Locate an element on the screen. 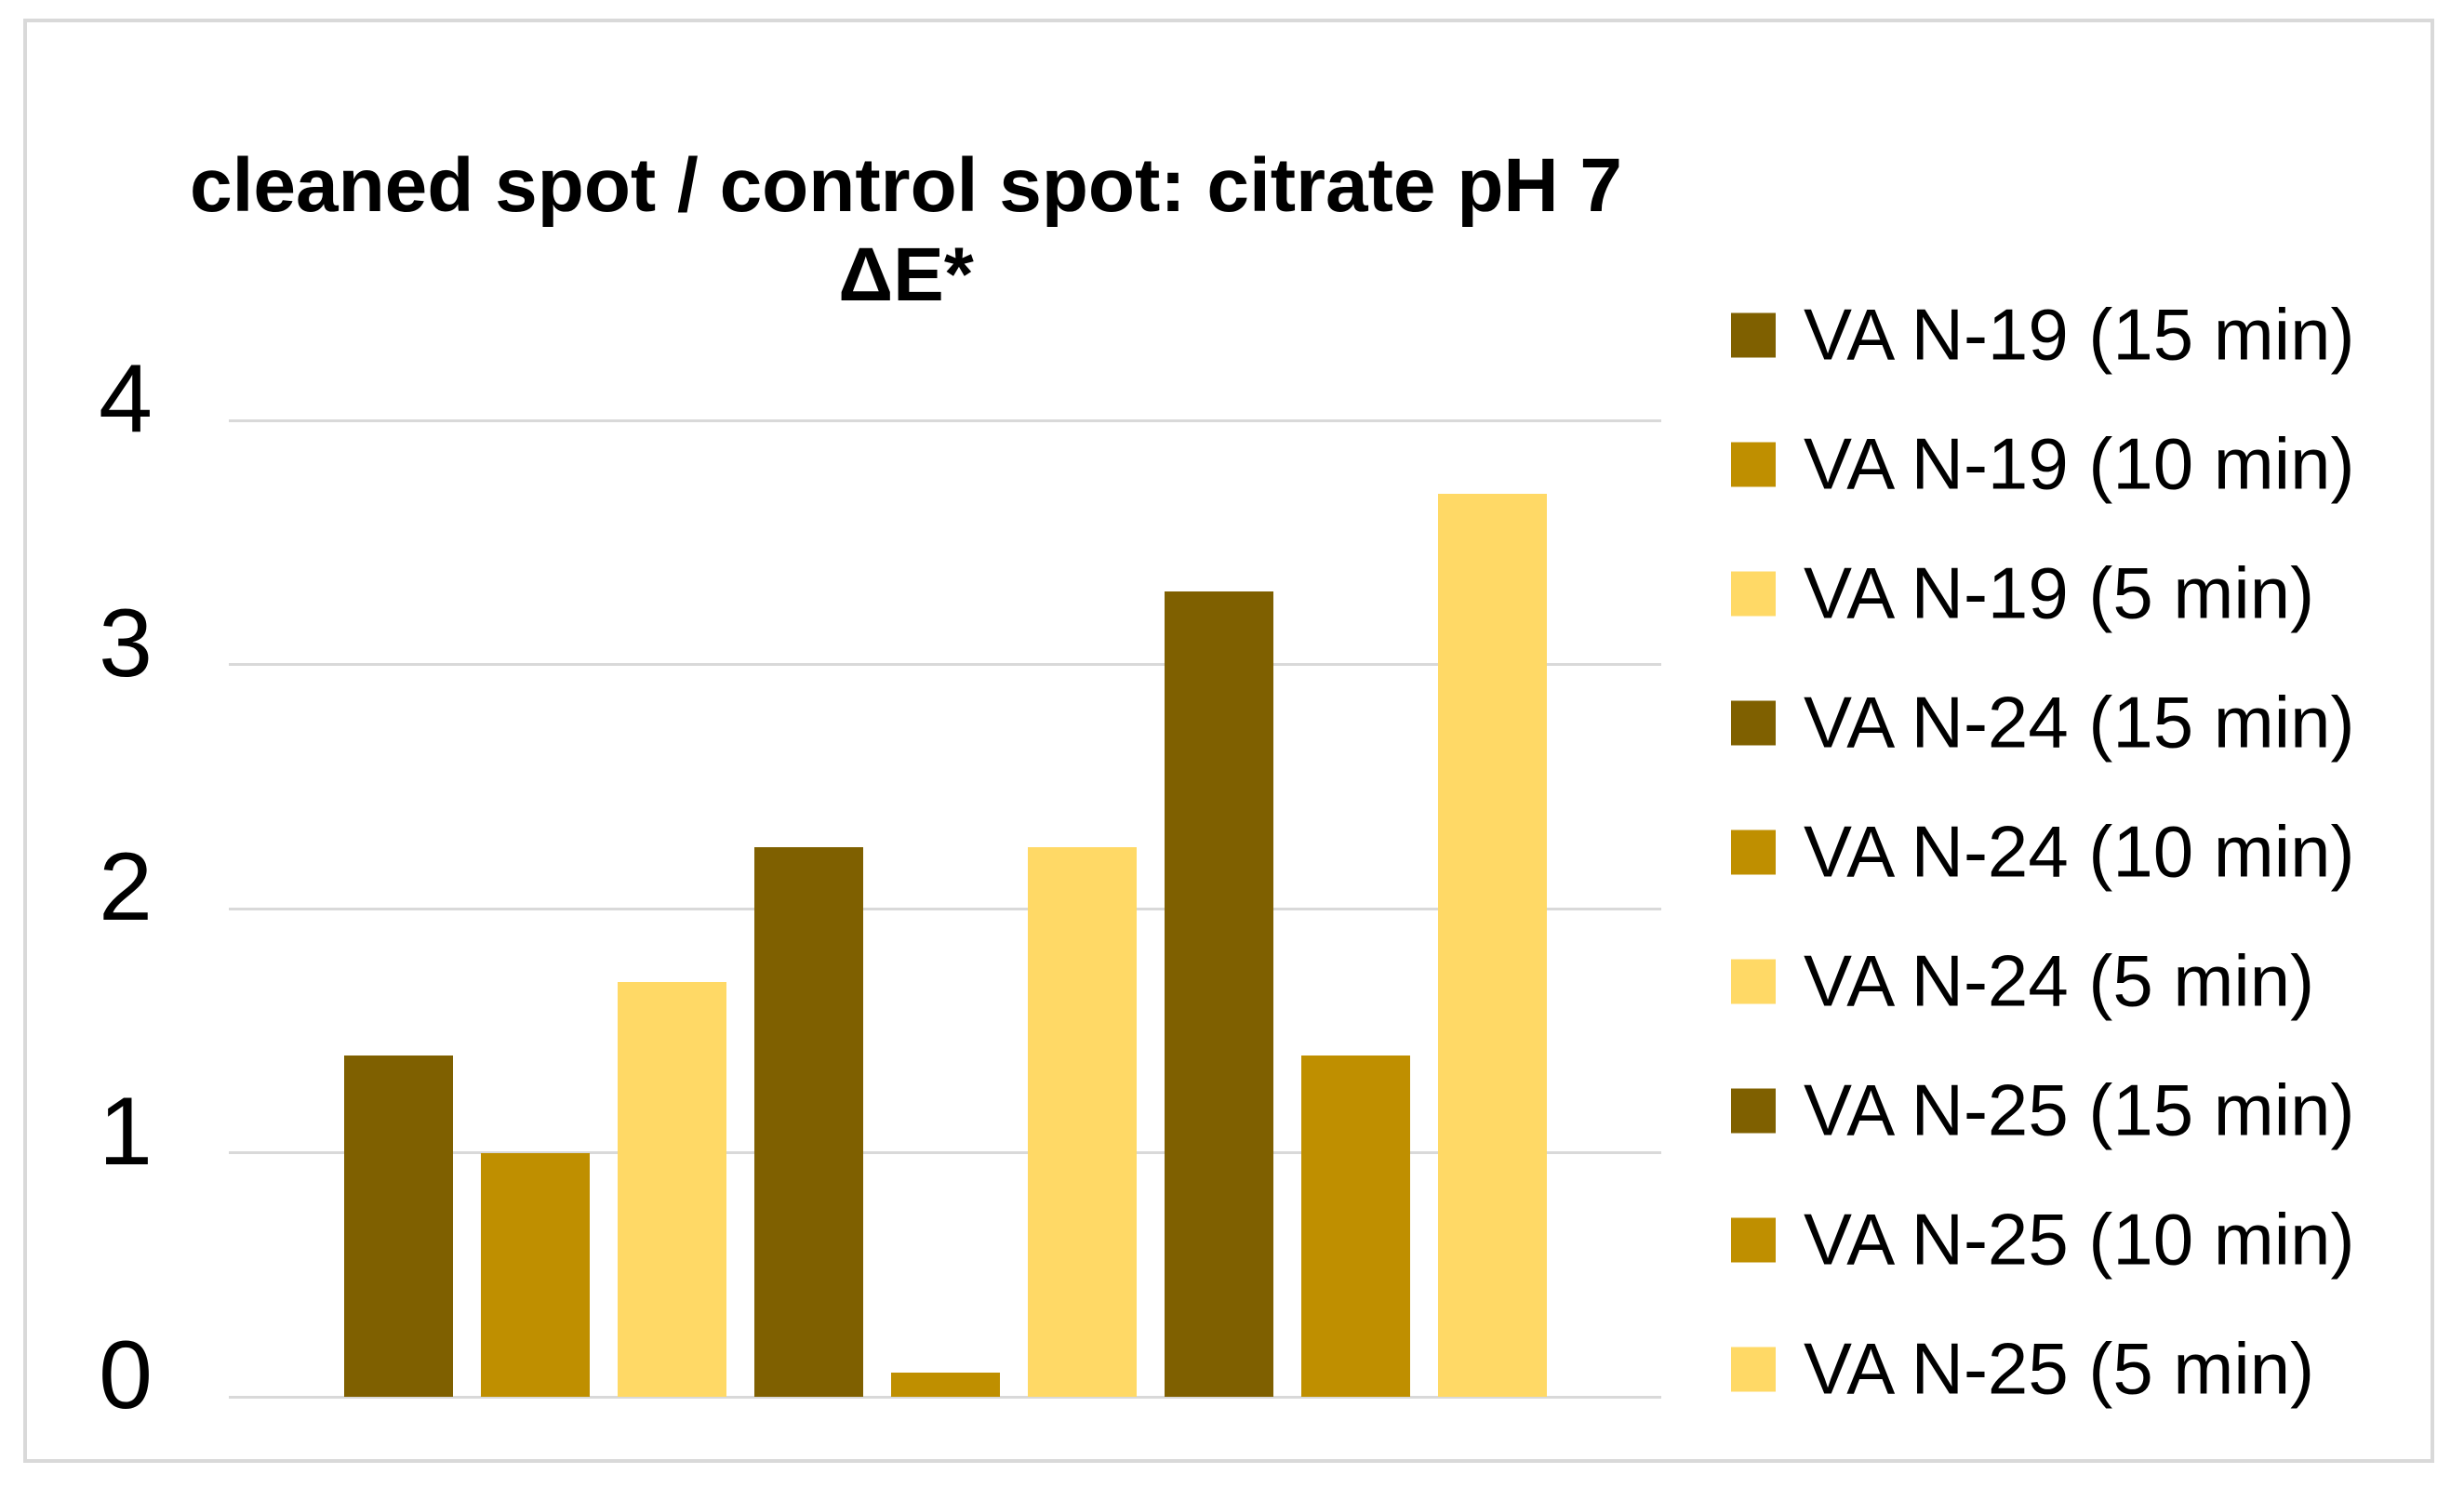 The image size is (2464, 1487). legend-label: VA N-24 (5 min) is located at coordinates (2059, 981).